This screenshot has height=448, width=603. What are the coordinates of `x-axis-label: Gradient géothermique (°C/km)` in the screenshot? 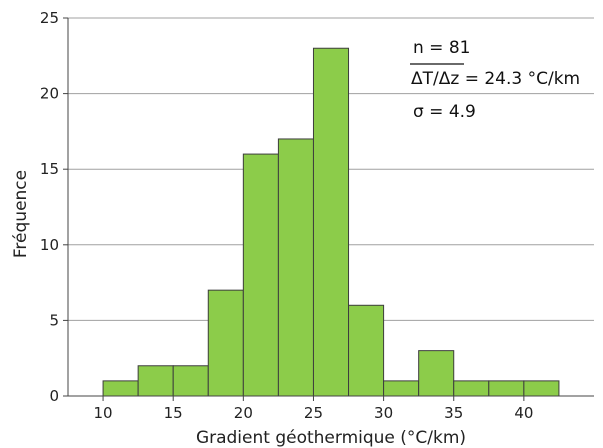 It's located at (331, 438).